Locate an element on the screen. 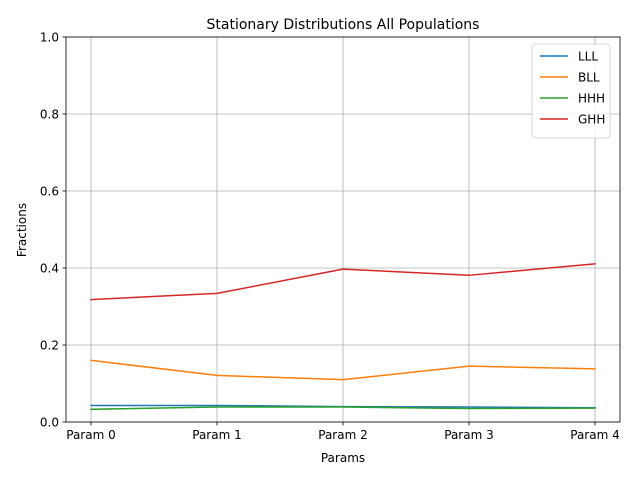  series-line-bll is located at coordinates (343, 370).